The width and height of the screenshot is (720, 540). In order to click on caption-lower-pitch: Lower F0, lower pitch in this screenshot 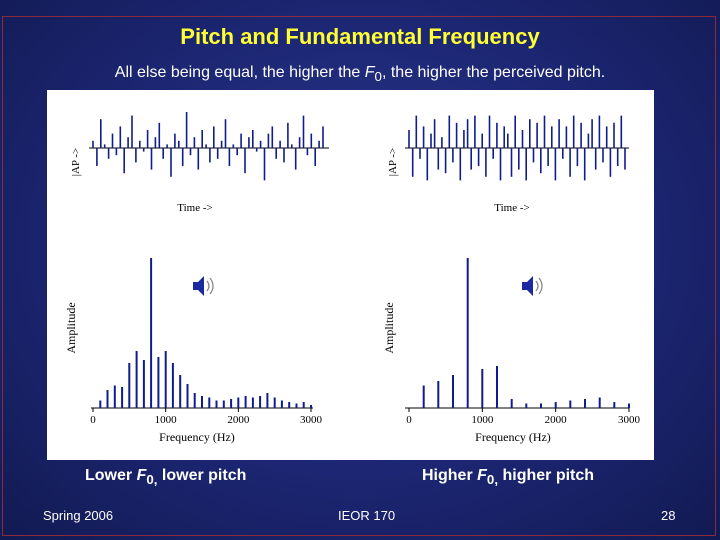, I will do `click(165, 477)`.